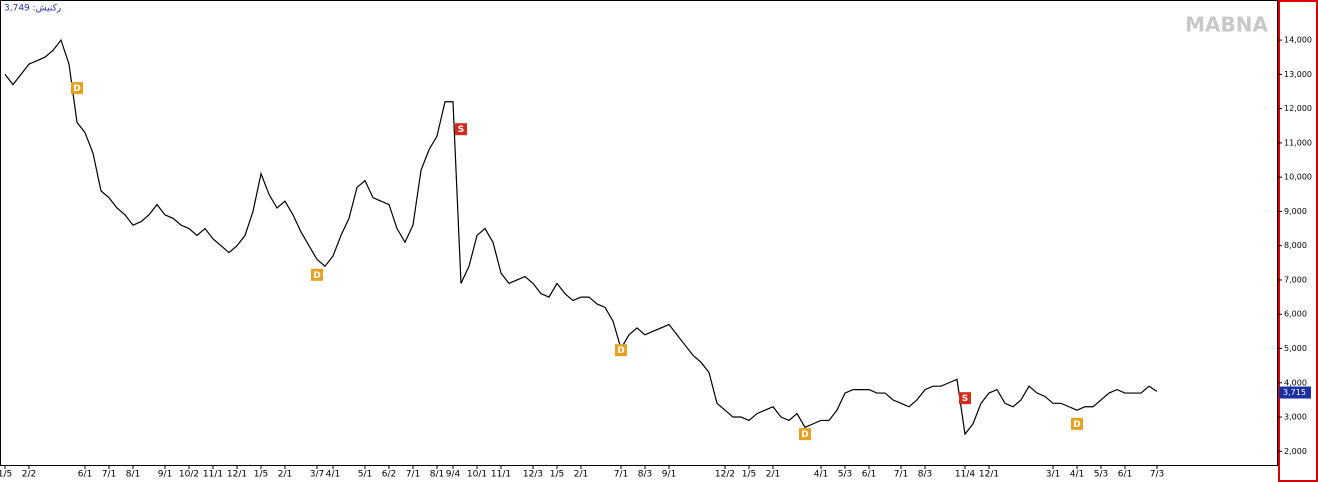 The width and height of the screenshot is (1318, 482). What do you see at coordinates (1295, 314) in the screenshot?
I see `y-tick-label: 6,000` at bounding box center [1295, 314].